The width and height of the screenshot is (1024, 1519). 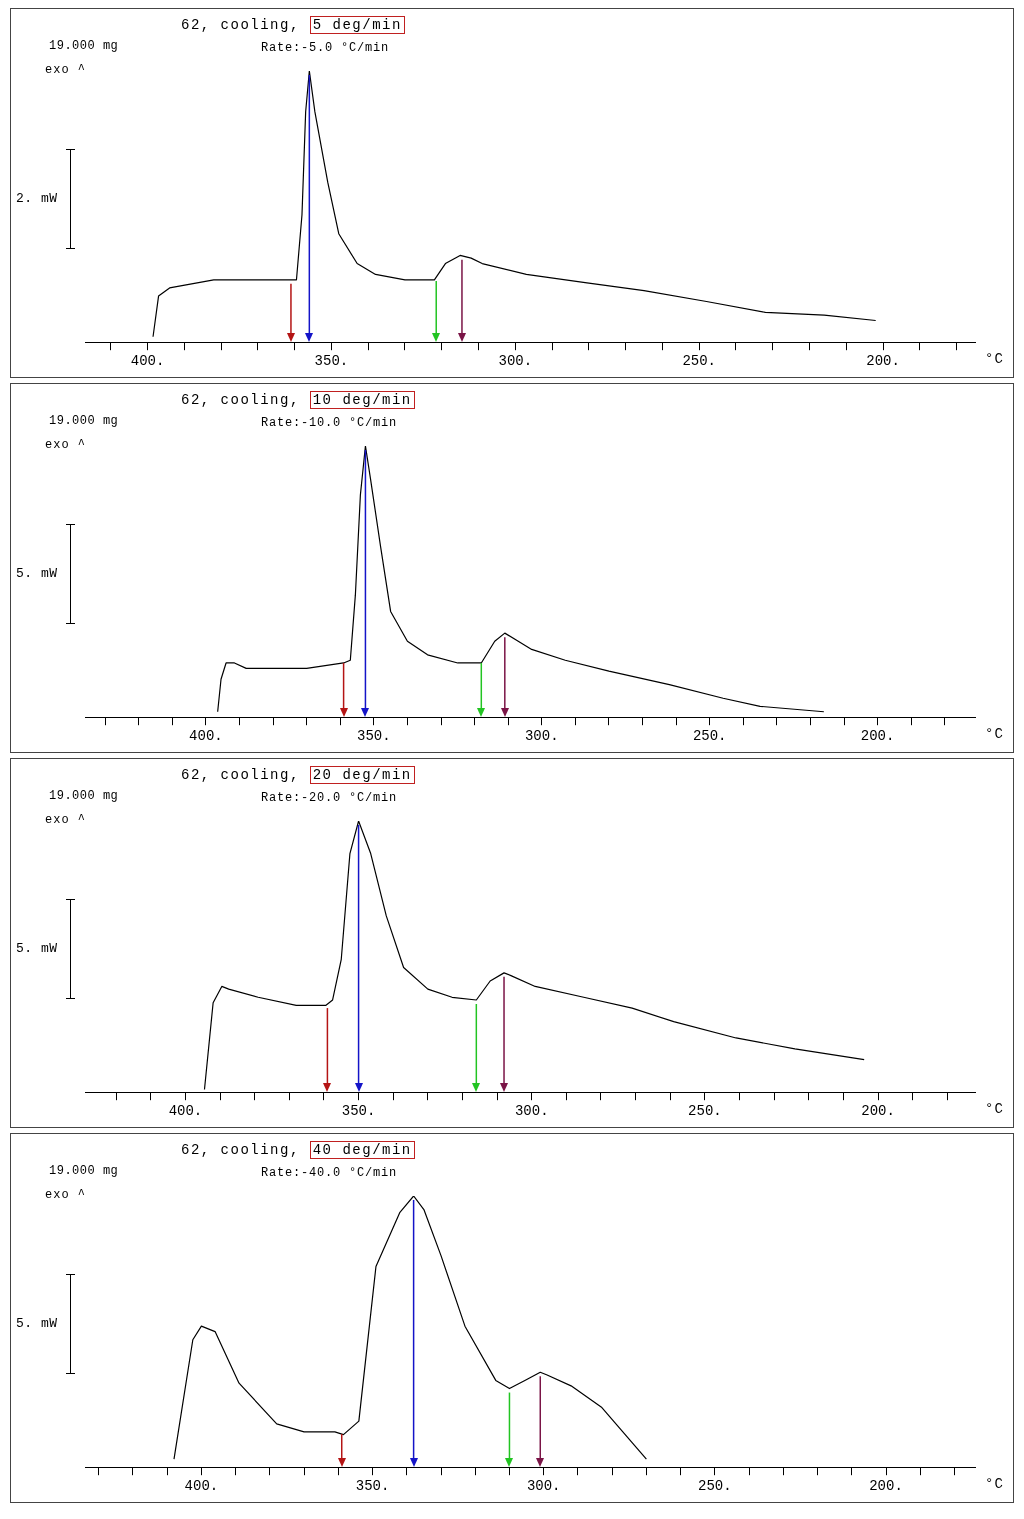 What do you see at coordinates (297, 1150) in the screenshot?
I see `chart-title: 62, cooling, 40 deg/min` at bounding box center [297, 1150].